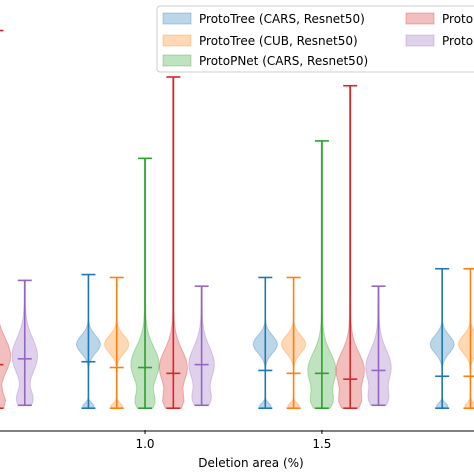 Image resolution: width=474 pixels, height=474 pixels. I want to click on x-axis-label: Deletion area (%), so click(250, 463).